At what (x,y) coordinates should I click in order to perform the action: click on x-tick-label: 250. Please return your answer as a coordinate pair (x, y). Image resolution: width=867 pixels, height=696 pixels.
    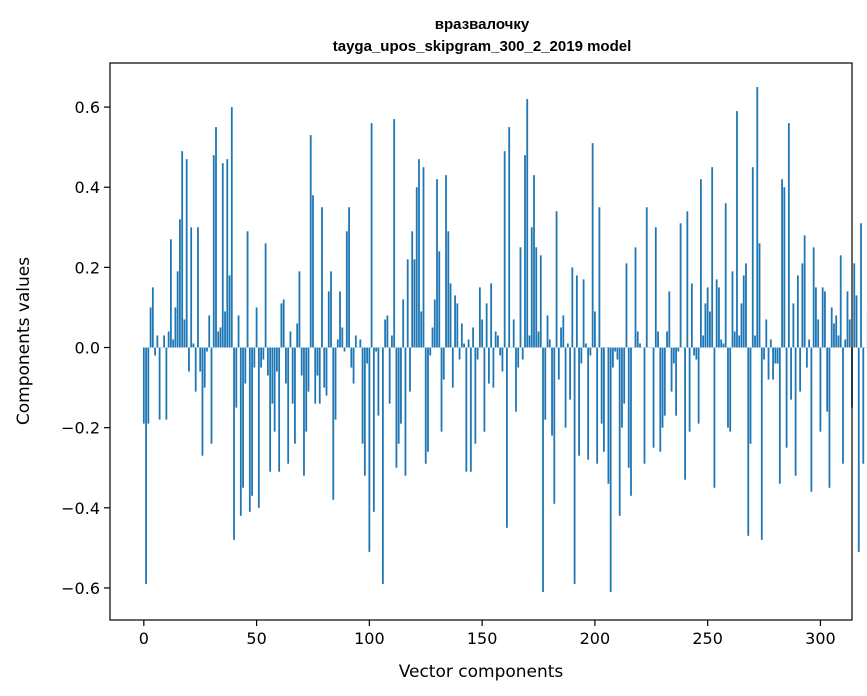
    Looking at the image, I should click on (707, 638).